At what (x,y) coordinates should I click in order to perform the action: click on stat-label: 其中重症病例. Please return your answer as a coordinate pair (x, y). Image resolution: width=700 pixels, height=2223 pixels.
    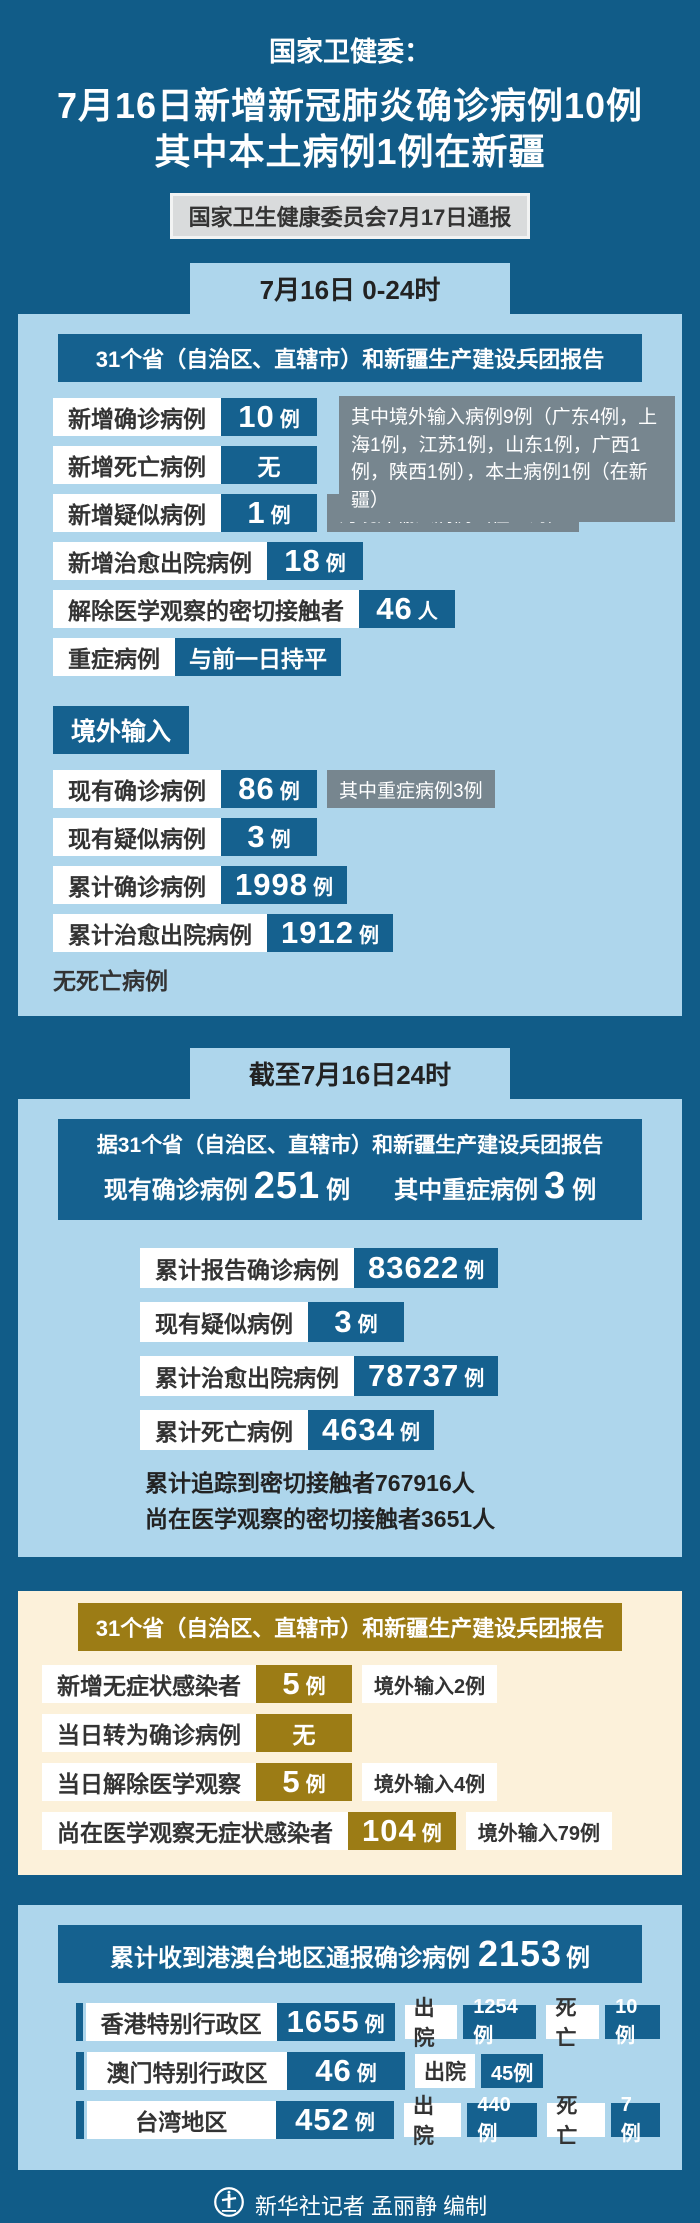
    Looking at the image, I should click on (466, 1191).